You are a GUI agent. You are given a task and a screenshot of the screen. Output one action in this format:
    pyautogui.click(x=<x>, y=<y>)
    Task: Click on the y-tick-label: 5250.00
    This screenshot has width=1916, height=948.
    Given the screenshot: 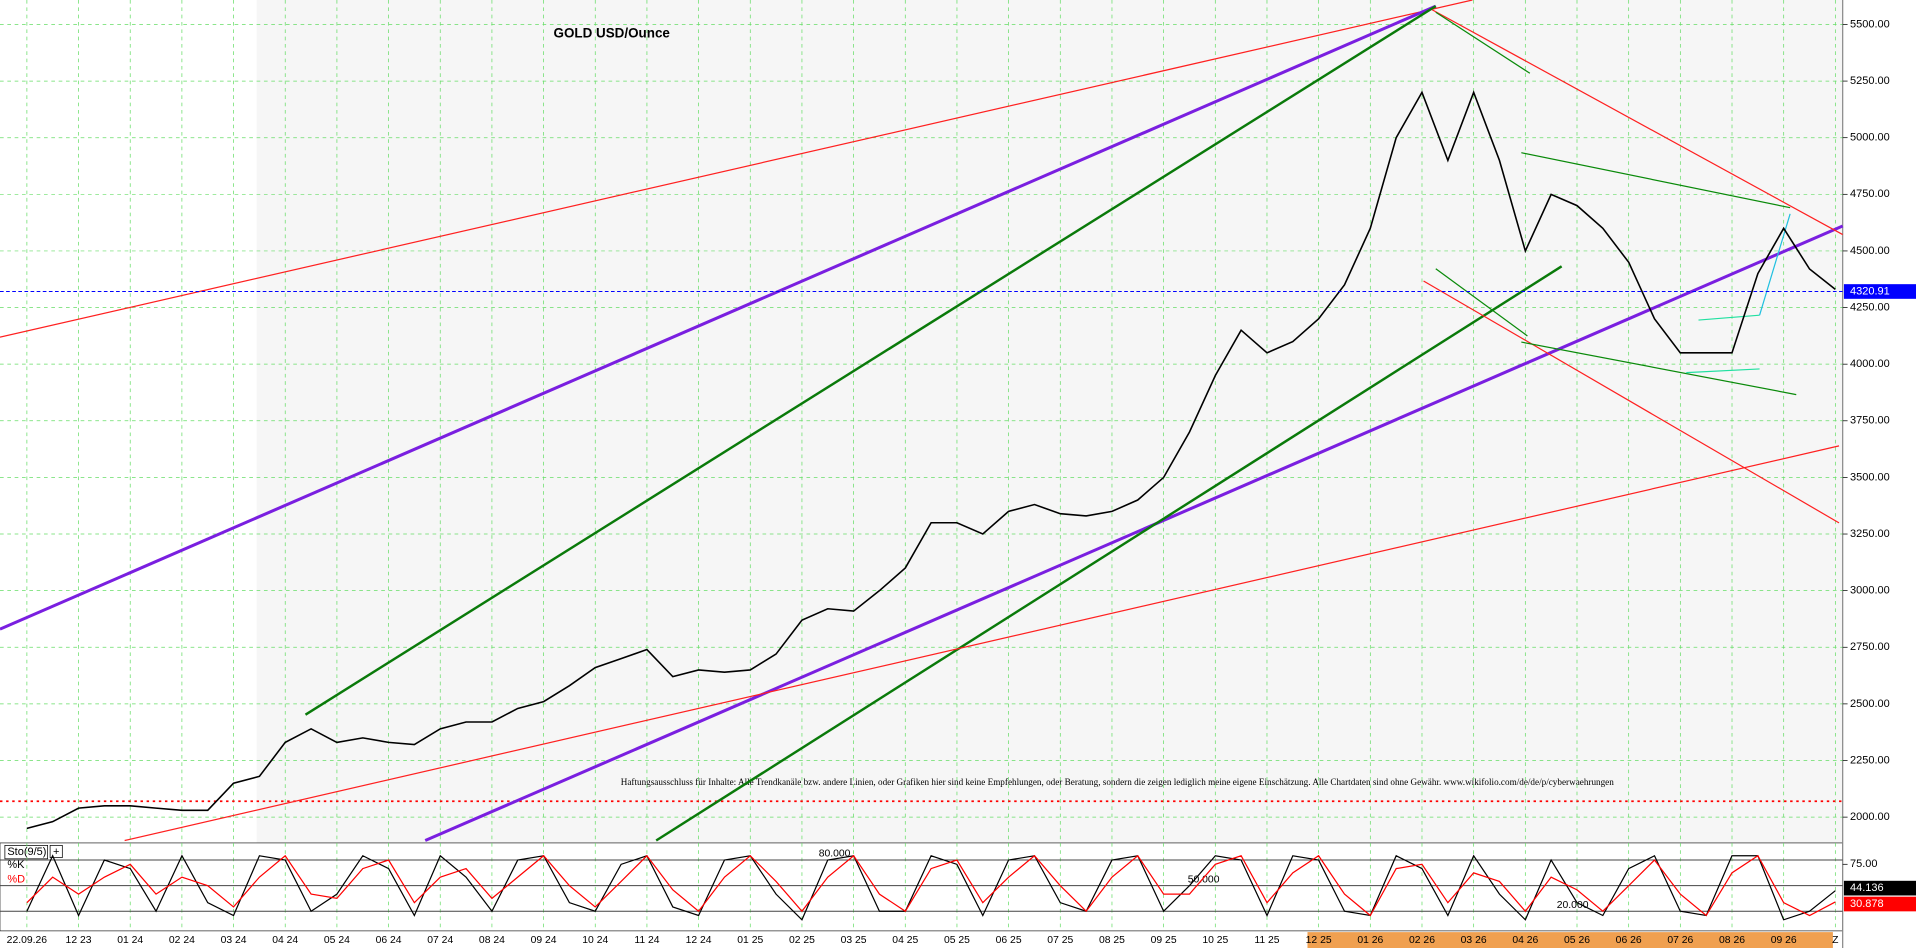 What is the action you would take?
    pyautogui.click(x=1870, y=81)
    